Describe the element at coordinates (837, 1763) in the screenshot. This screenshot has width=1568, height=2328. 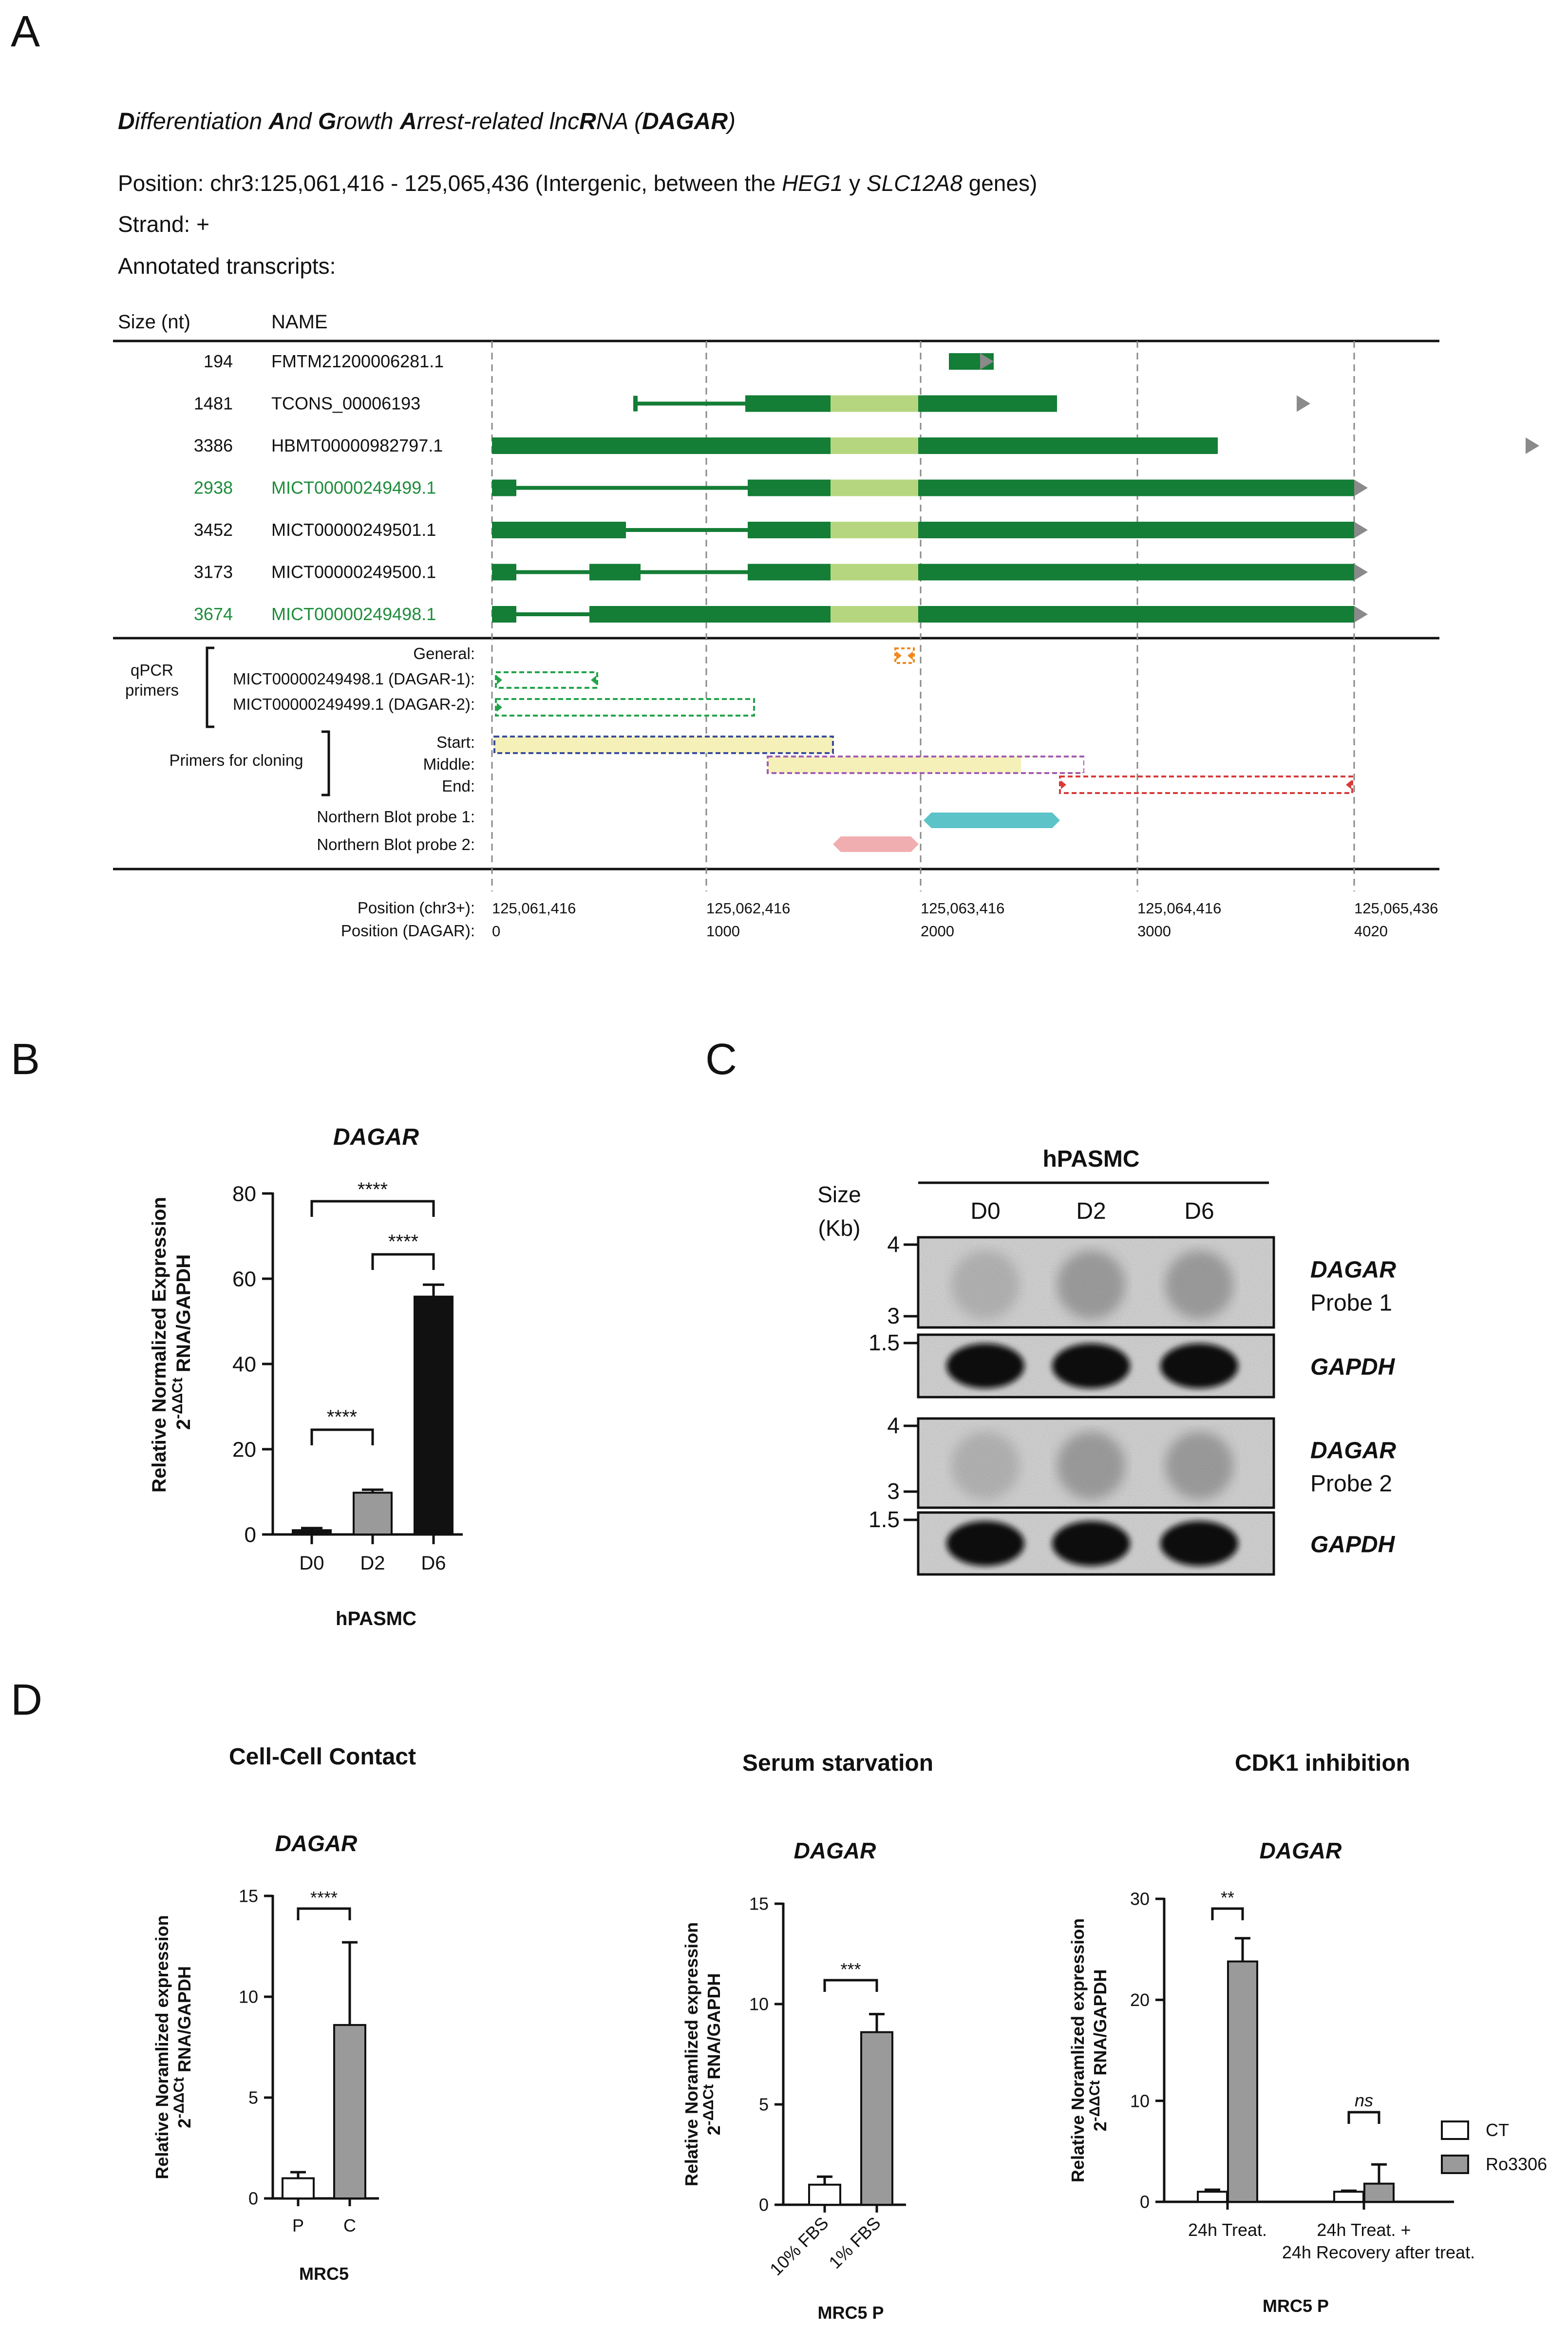
I see `chart-d2-heading: Serum starvation` at that location.